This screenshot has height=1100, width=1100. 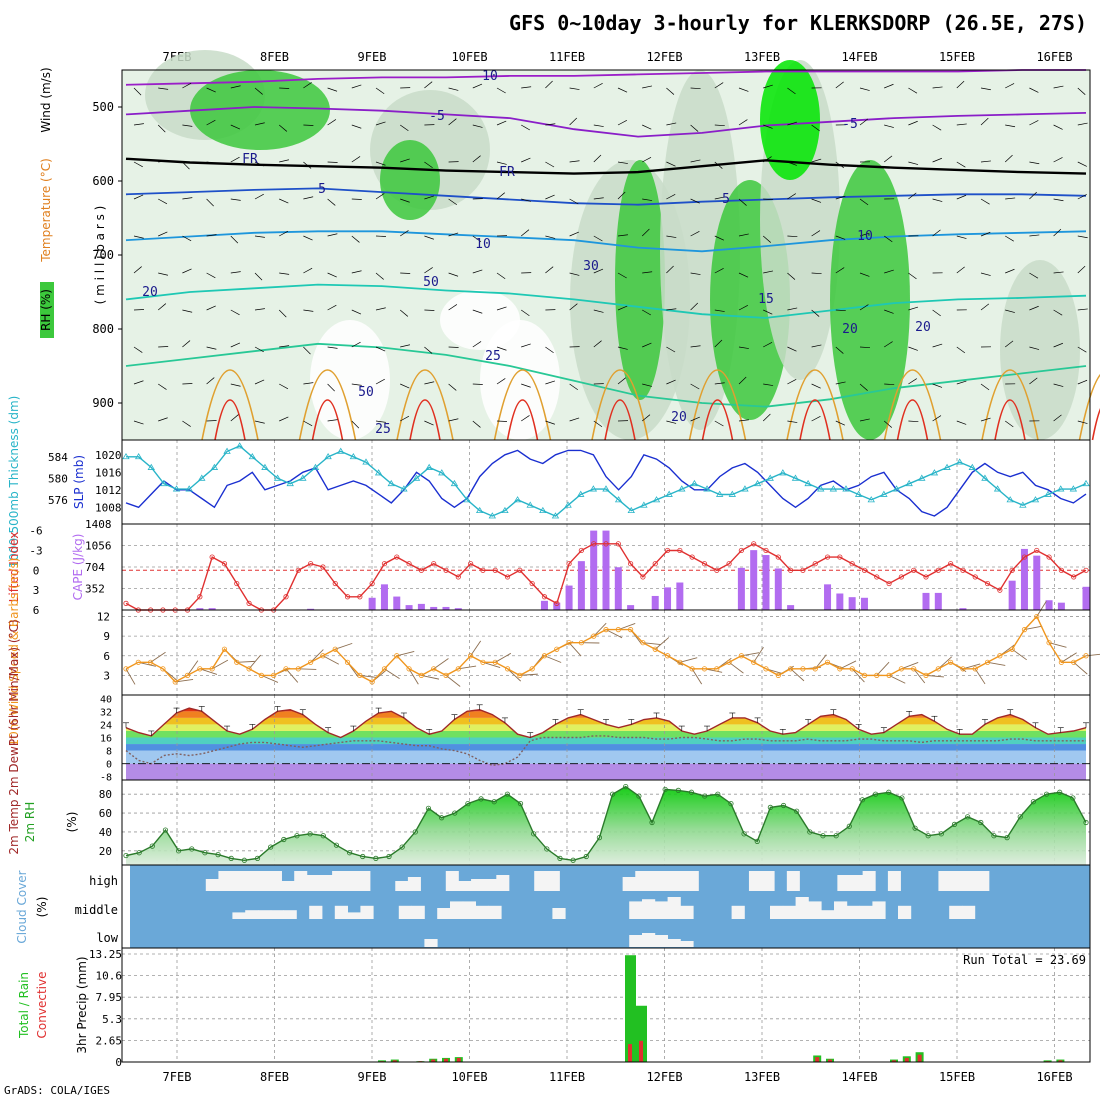 What do you see at coordinates (923, 327) in the screenshot?
I see `contour-label: 20` at bounding box center [923, 327].